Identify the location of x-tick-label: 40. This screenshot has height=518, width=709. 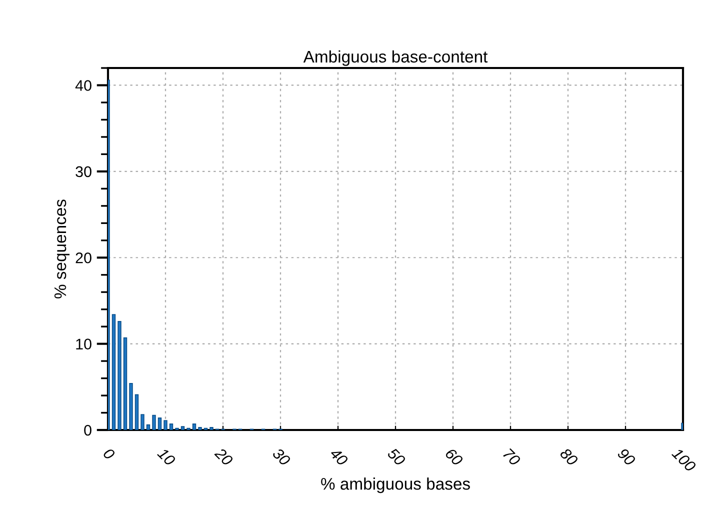
(339, 457).